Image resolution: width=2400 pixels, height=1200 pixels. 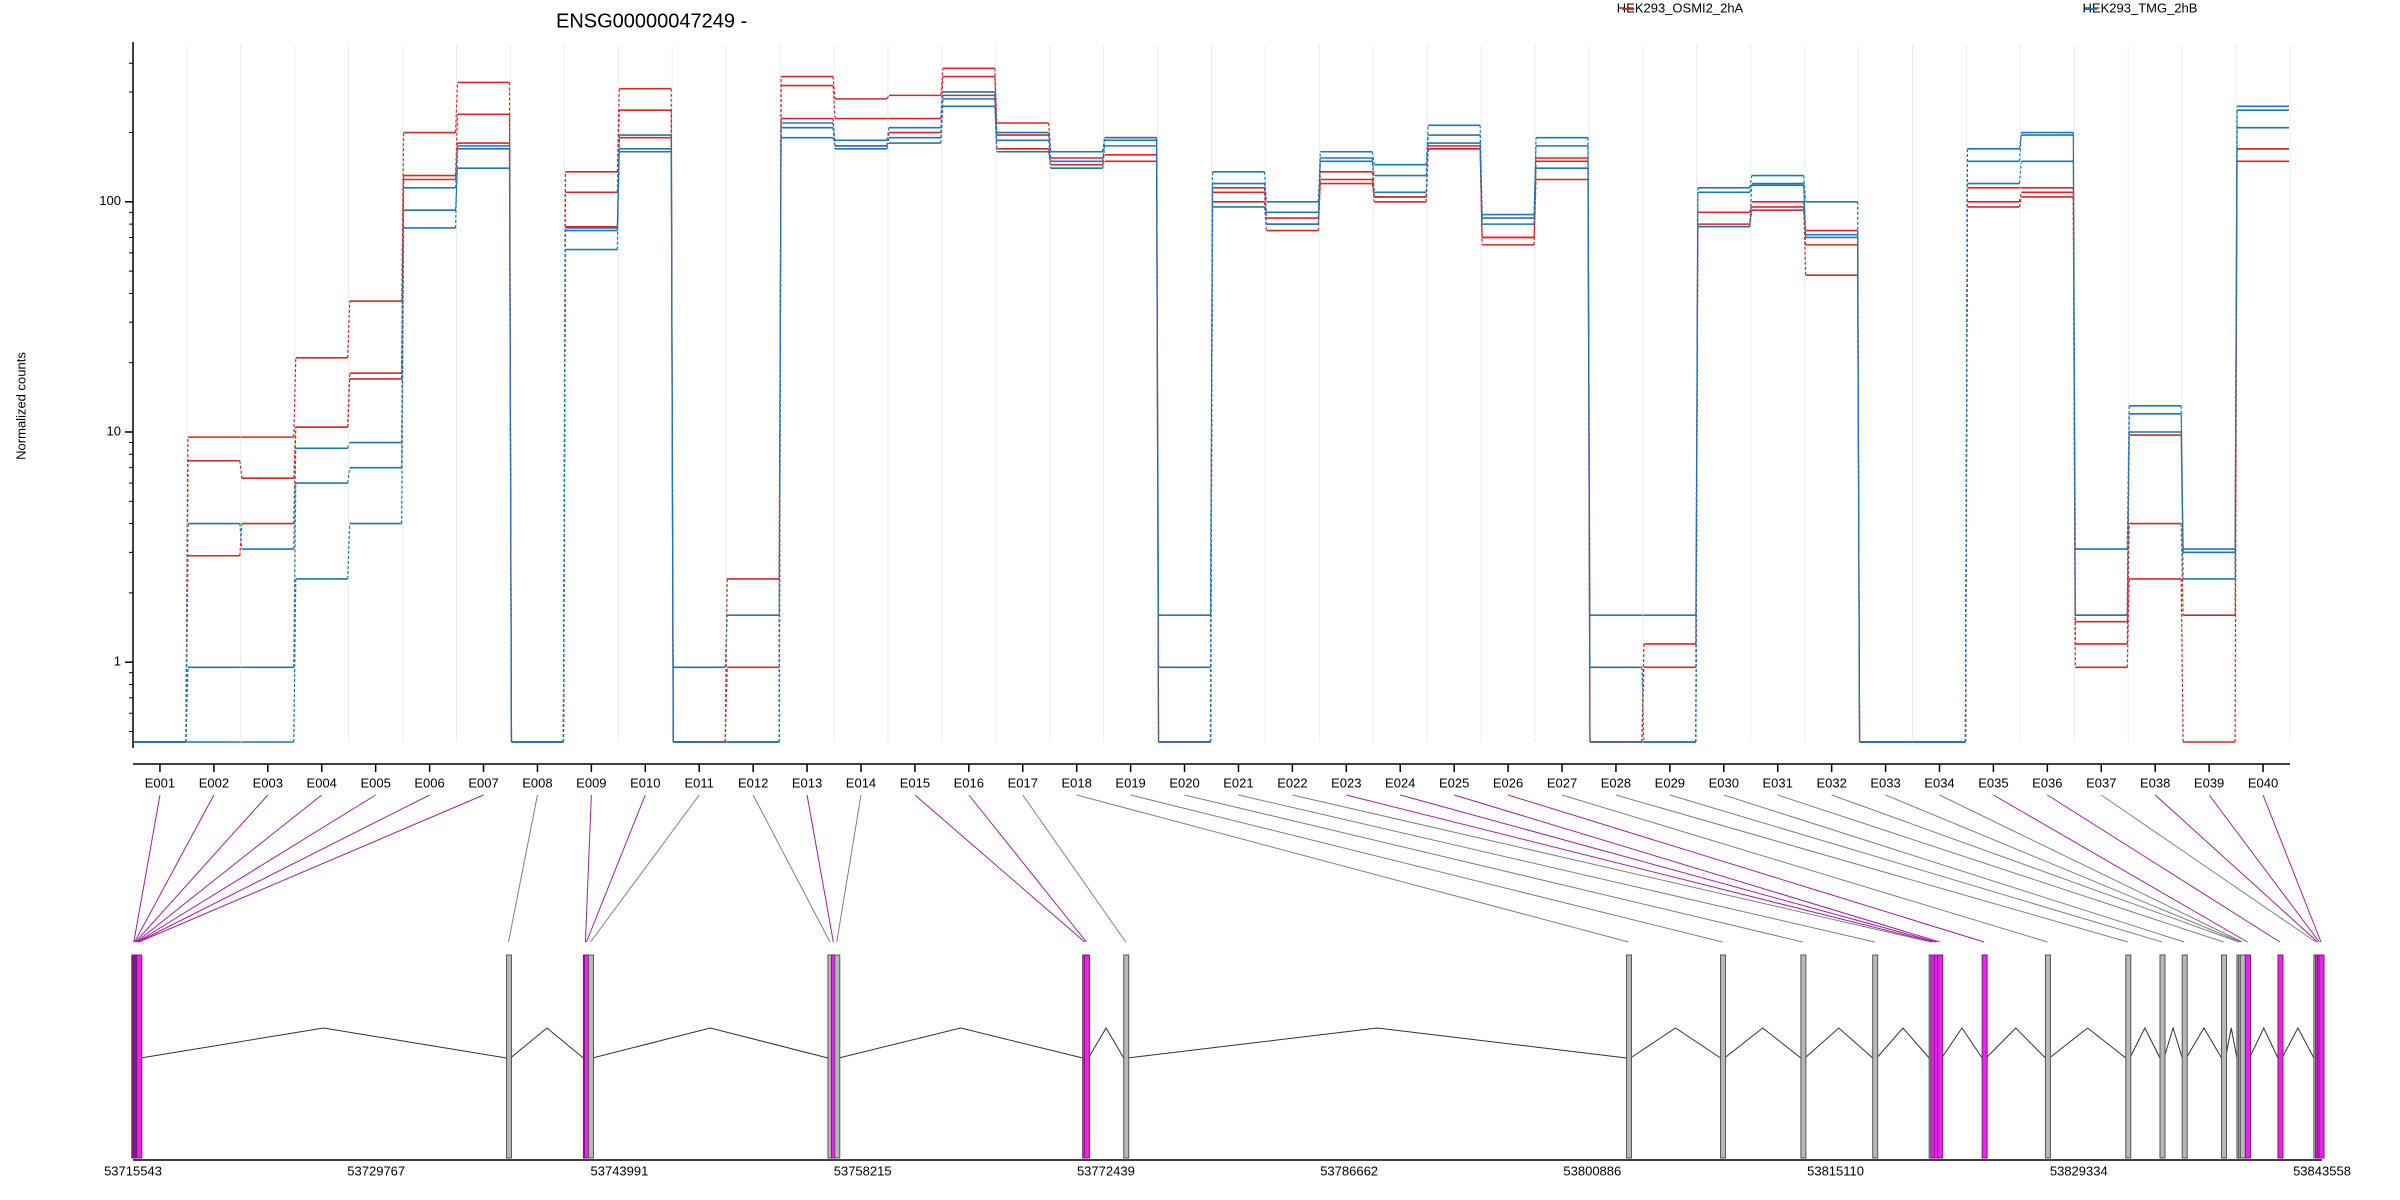 What do you see at coordinates (1562, 782) in the screenshot?
I see `x-tick-label: E027` at bounding box center [1562, 782].